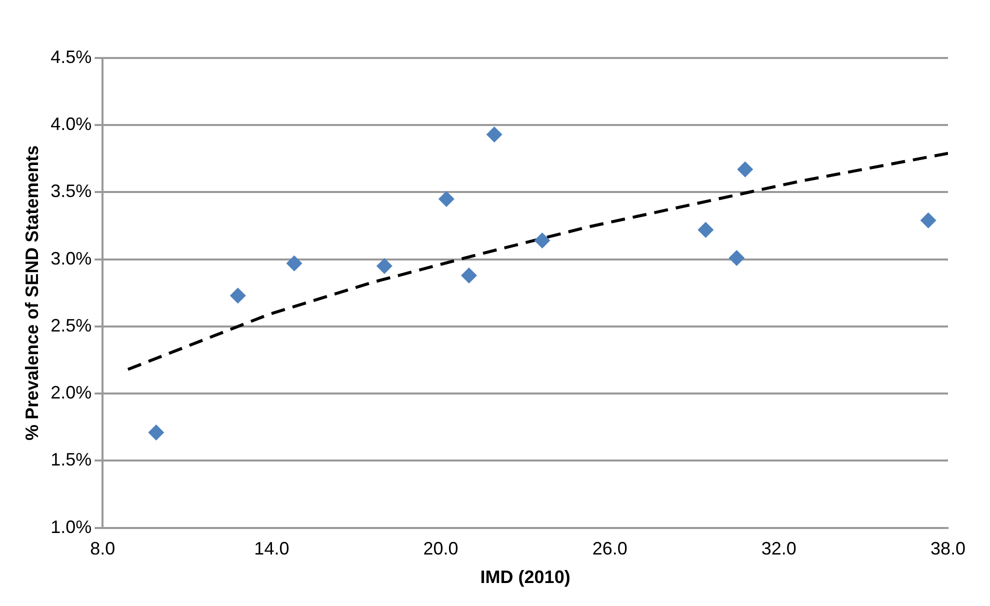  I want to click on x-axis-title: IMD (2010), so click(525, 577).